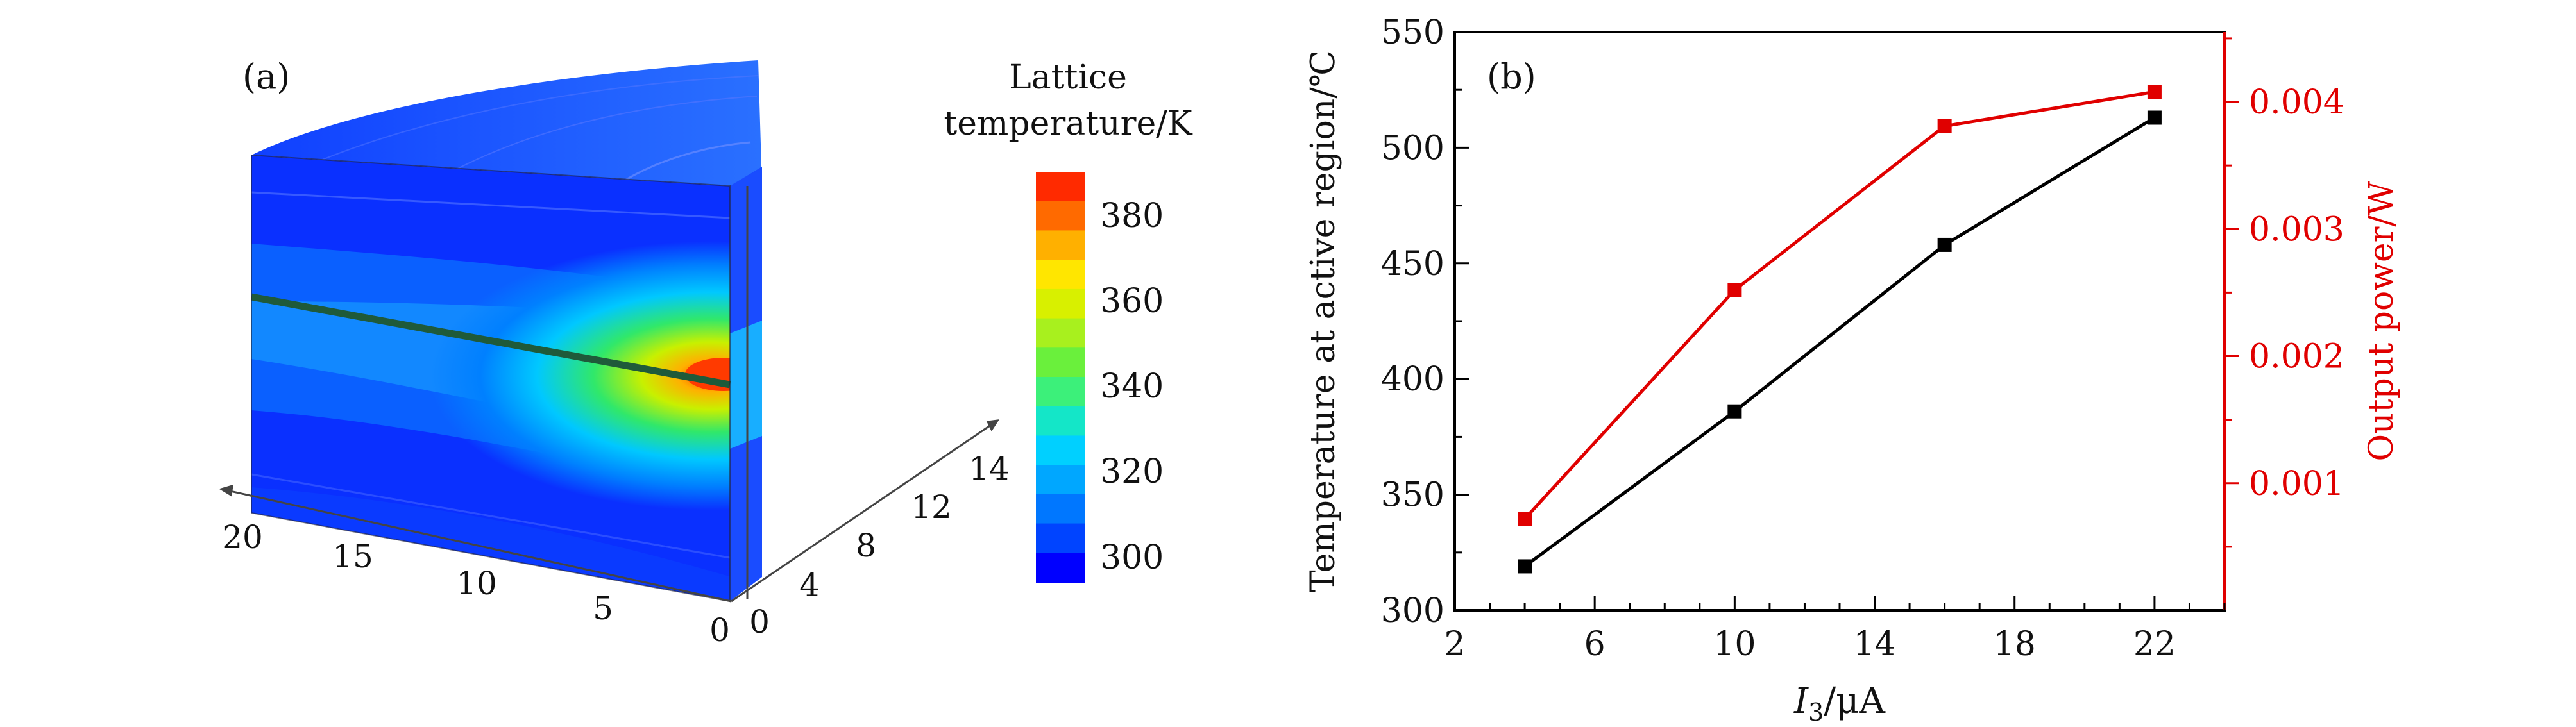  What do you see at coordinates (1734, 644) in the screenshot?
I see `x-tick-label: 10` at bounding box center [1734, 644].